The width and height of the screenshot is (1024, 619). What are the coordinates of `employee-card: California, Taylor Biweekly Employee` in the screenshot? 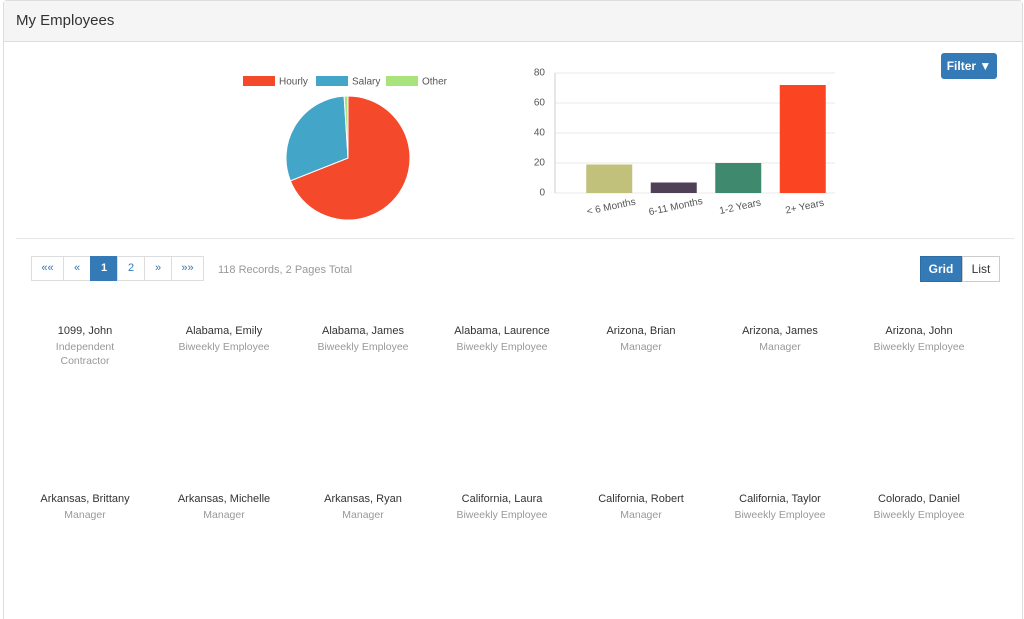 It's located at (780, 504).